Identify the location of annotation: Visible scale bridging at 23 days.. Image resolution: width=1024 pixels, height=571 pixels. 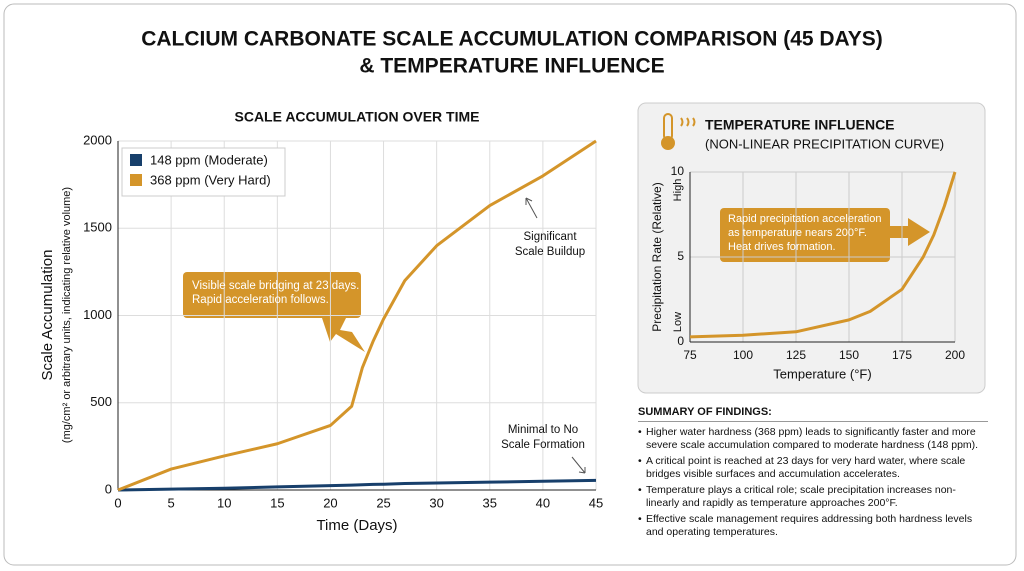
(275, 286).